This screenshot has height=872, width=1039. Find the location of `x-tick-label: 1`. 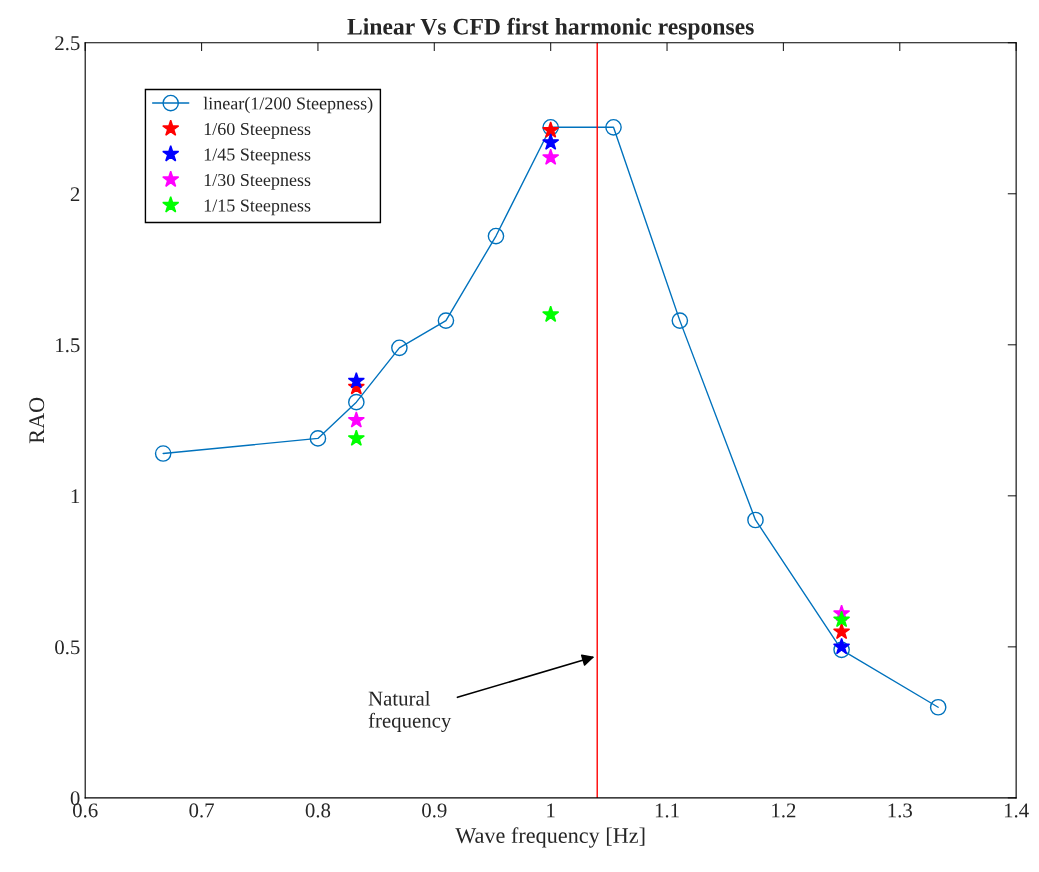

x-tick-label: 1 is located at coordinates (551, 810).